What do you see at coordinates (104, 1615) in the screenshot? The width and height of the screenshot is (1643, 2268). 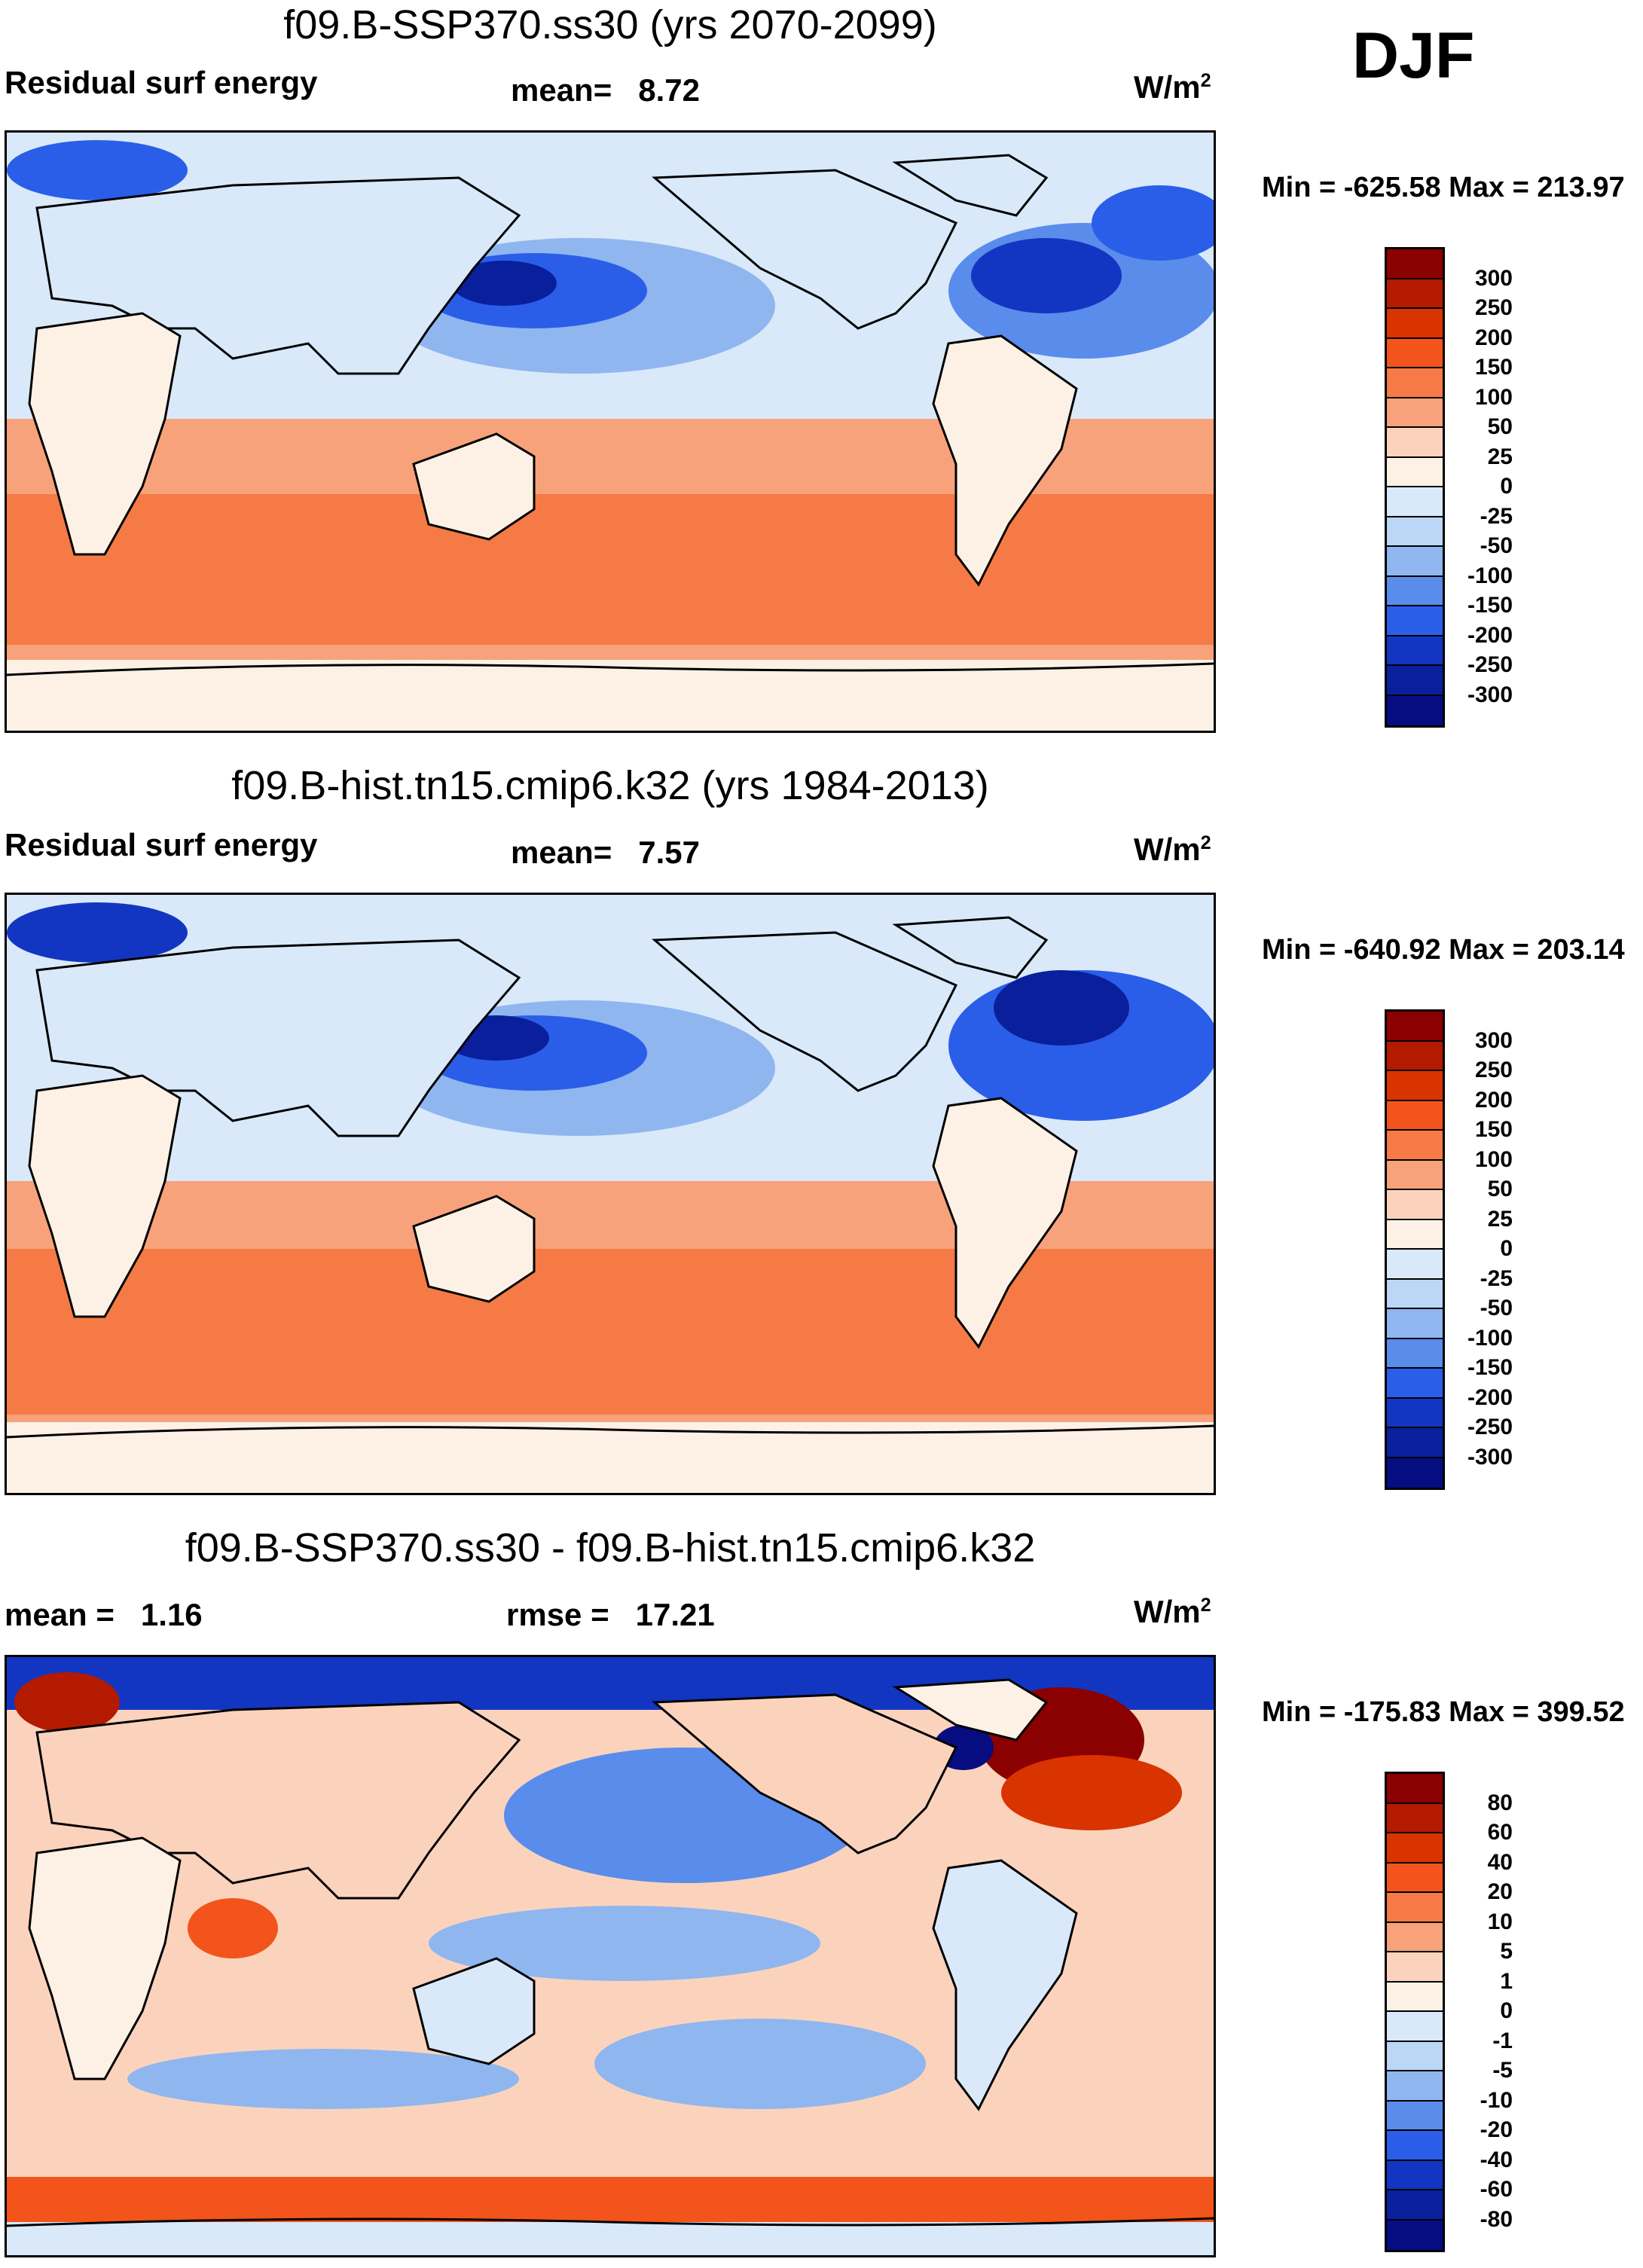 I see `panel-3-mean: mean = 1.16` at bounding box center [104, 1615].